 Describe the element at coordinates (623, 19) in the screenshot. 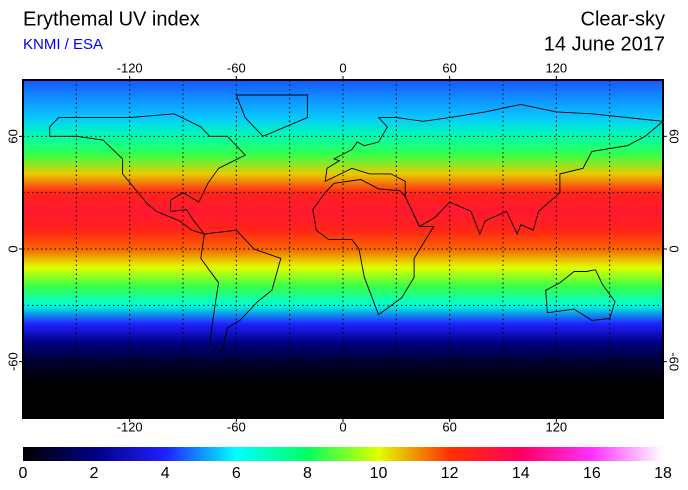

I see `condition: Clear-sky` at that location.